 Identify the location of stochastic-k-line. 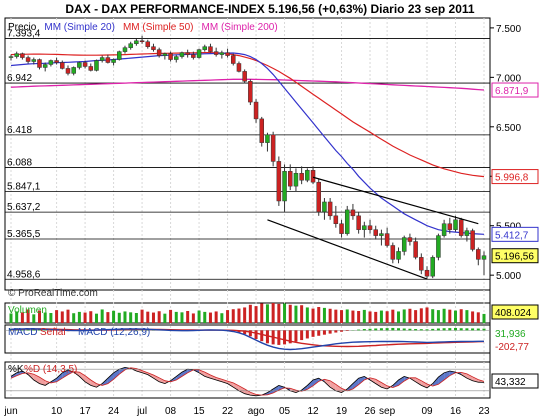
(247, 381).